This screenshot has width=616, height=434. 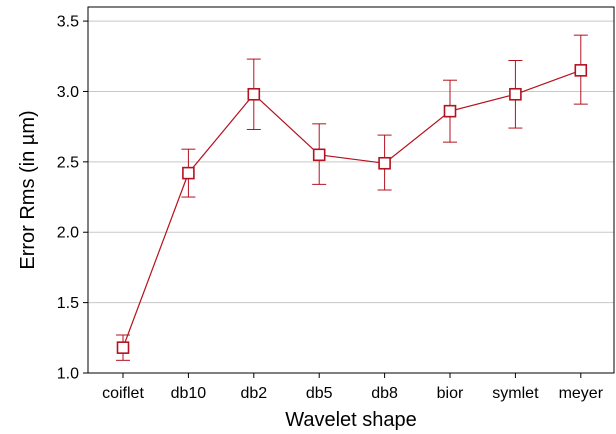 I want to click on y-tick-label: 3.0, so click(x=68, y=92).